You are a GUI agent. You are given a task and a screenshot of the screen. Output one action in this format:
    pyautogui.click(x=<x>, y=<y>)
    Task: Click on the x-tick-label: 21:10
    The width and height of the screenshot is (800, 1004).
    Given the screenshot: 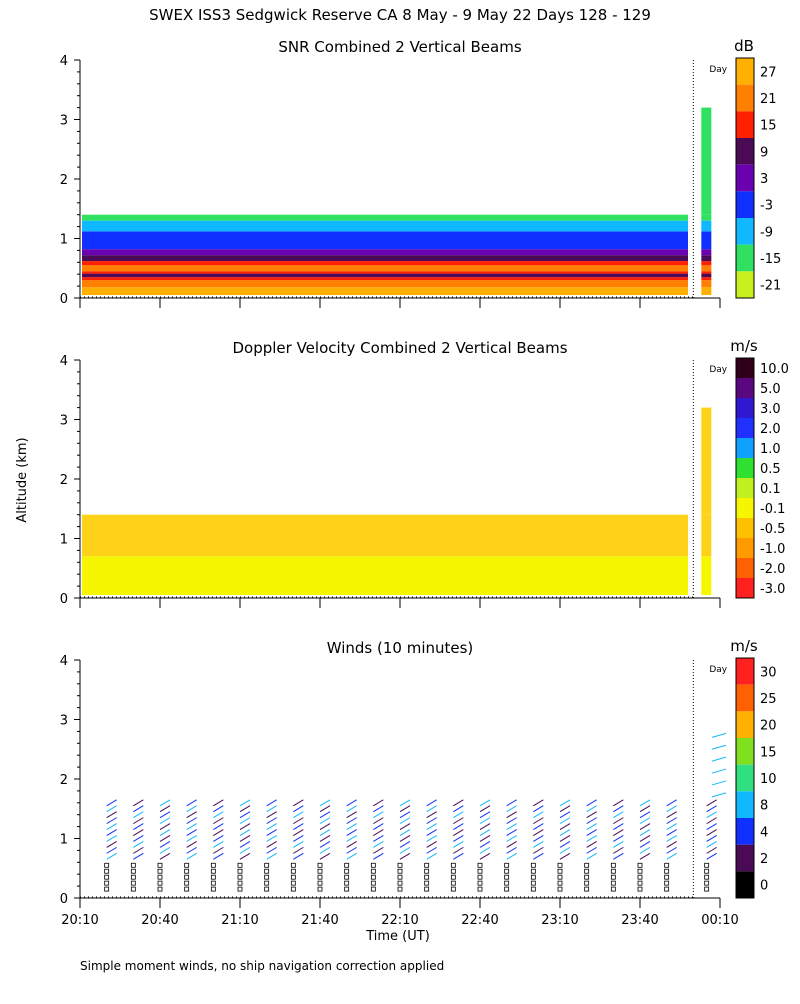 What is the action you would take?
    pyautogui.click(x=239, y=920)
    